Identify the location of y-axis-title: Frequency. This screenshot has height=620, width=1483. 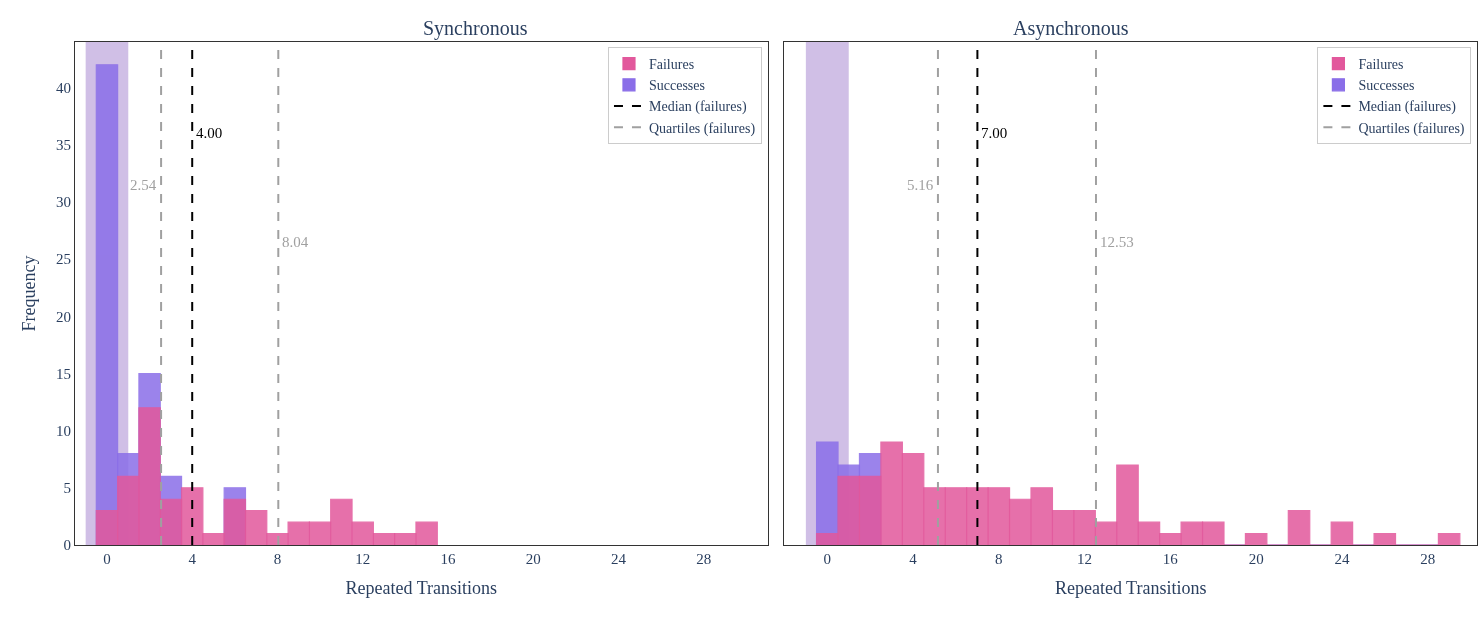
(29, 293).